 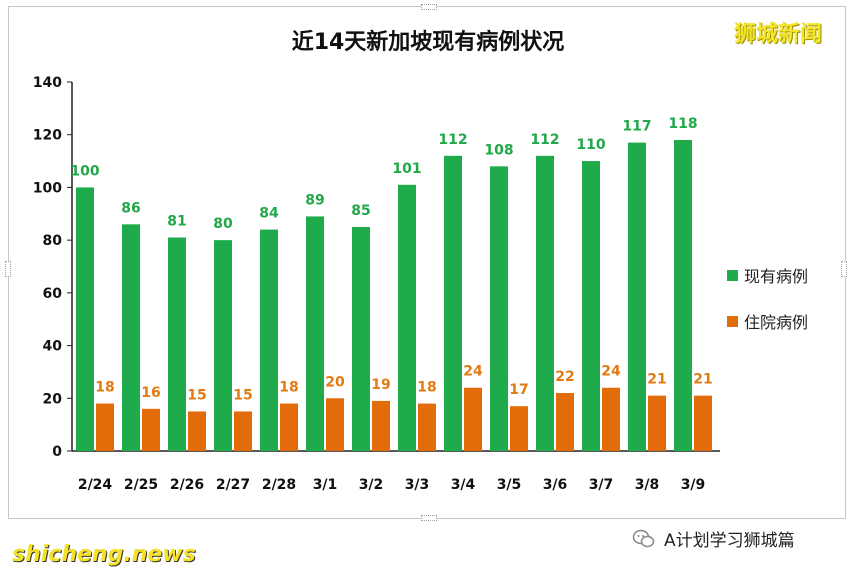 I want to click on legend-item-hospitalized: 住院病例, so click(x=767, y=321).